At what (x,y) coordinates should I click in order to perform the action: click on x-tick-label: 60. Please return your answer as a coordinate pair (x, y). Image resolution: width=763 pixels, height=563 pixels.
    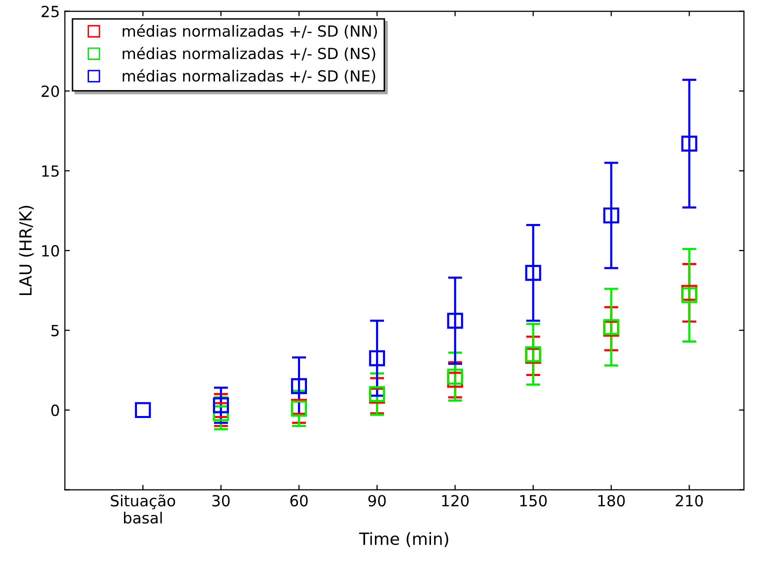
    Looking at the image, I should click on (299, 500).